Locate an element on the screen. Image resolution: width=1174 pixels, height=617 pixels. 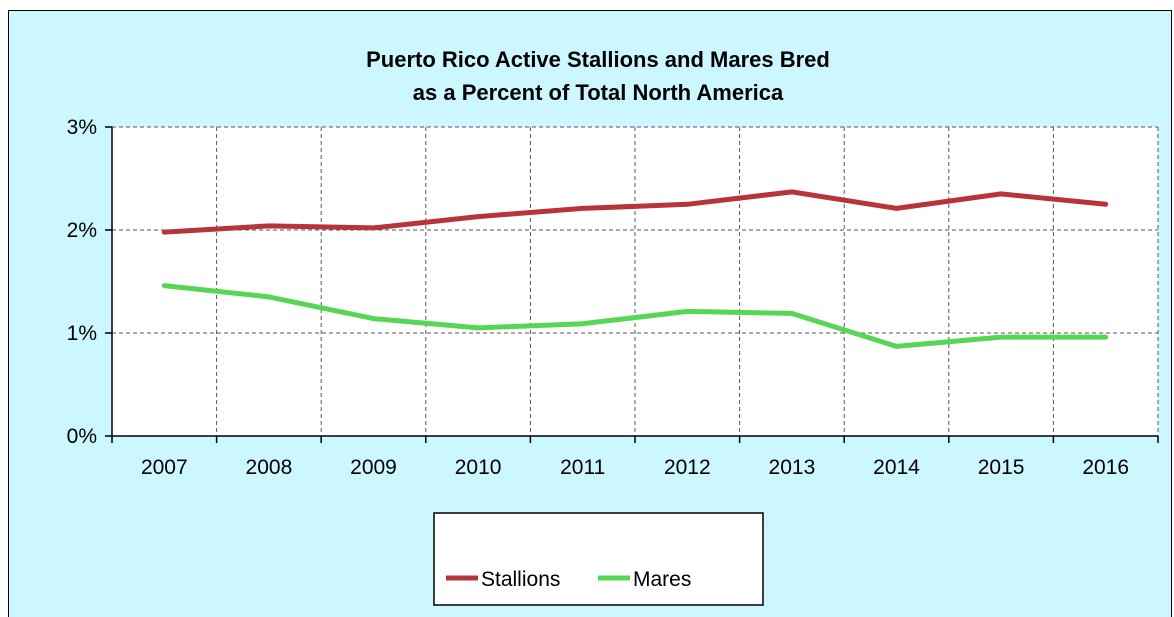
x-tick-label: 2014 is located at coordinates (896, 467).